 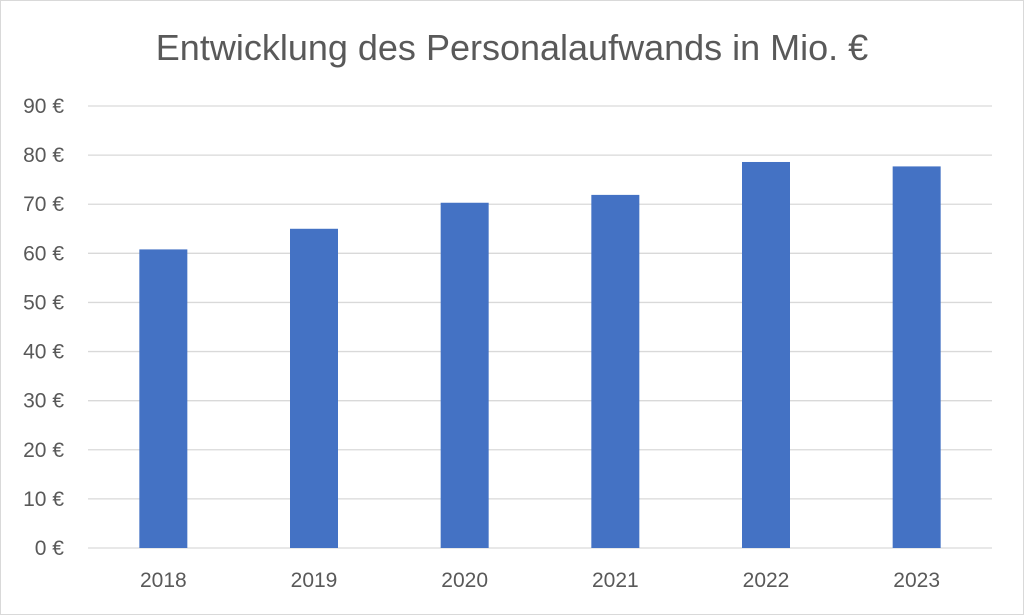 I want to click on bar-2019, so click(x=314, y=388).